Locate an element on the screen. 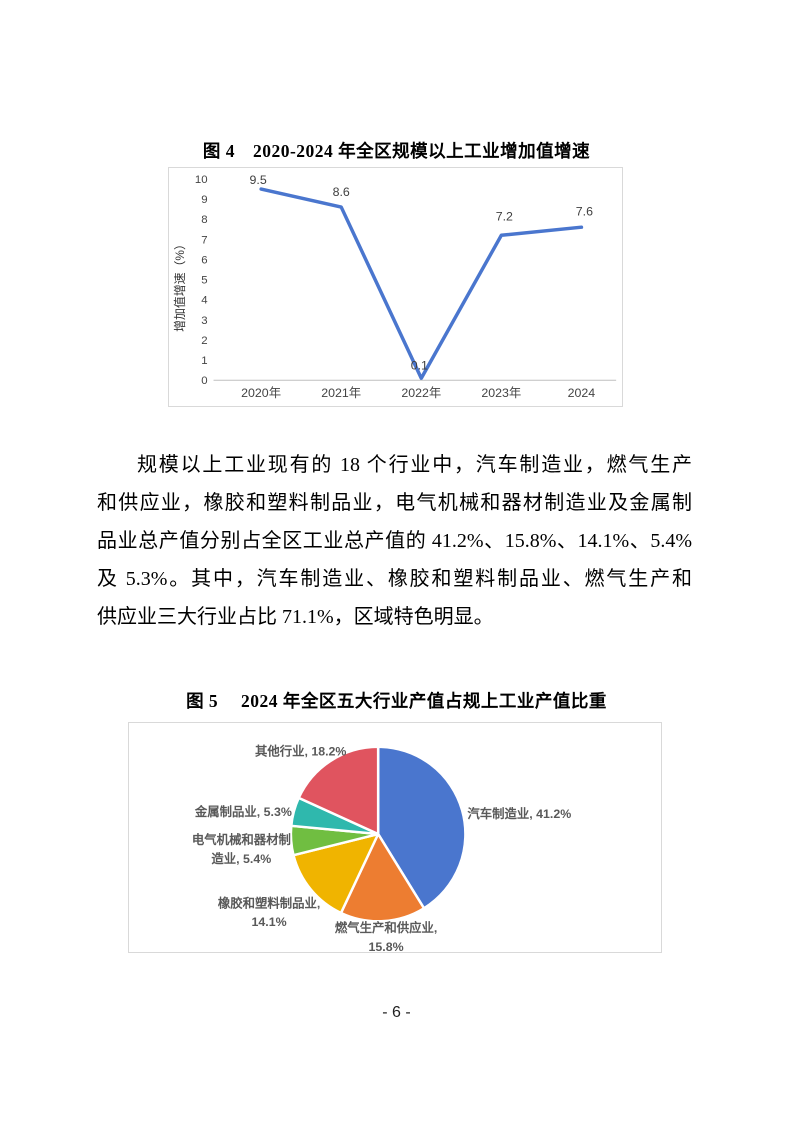 The width and height of the screenshot is (793, 1122). paragraph-line: 规模以上工业现有的 18 个行业中，汽车制造业，燃气生产 is located at coordinates (414, 465).